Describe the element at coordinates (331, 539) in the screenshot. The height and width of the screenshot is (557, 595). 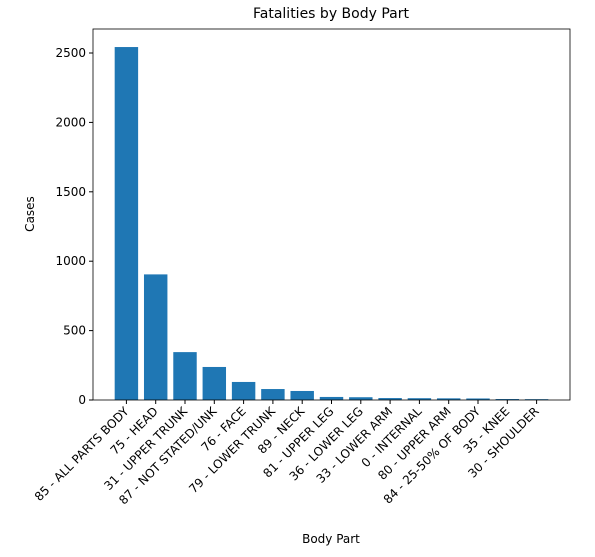
I see `x-axis-label: Body Part` at that location.